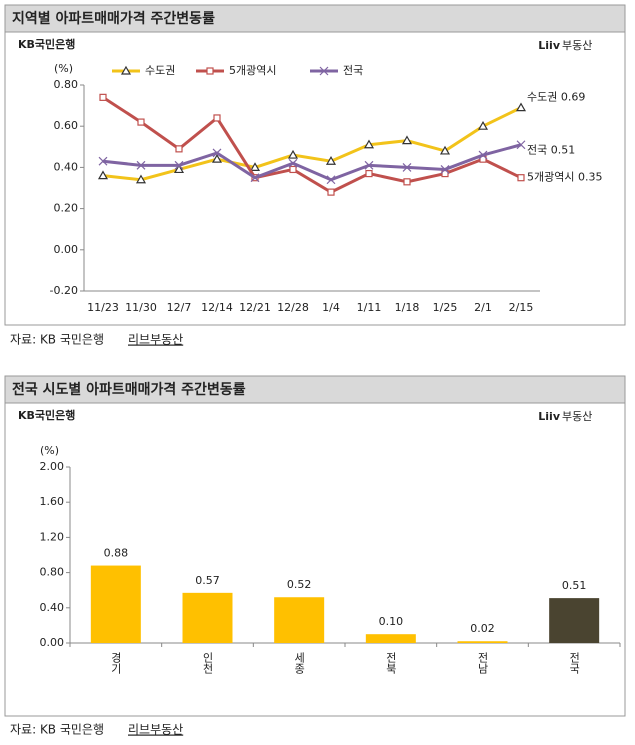  I want to click on y-tick-label: 0.40, so click(66, 166).